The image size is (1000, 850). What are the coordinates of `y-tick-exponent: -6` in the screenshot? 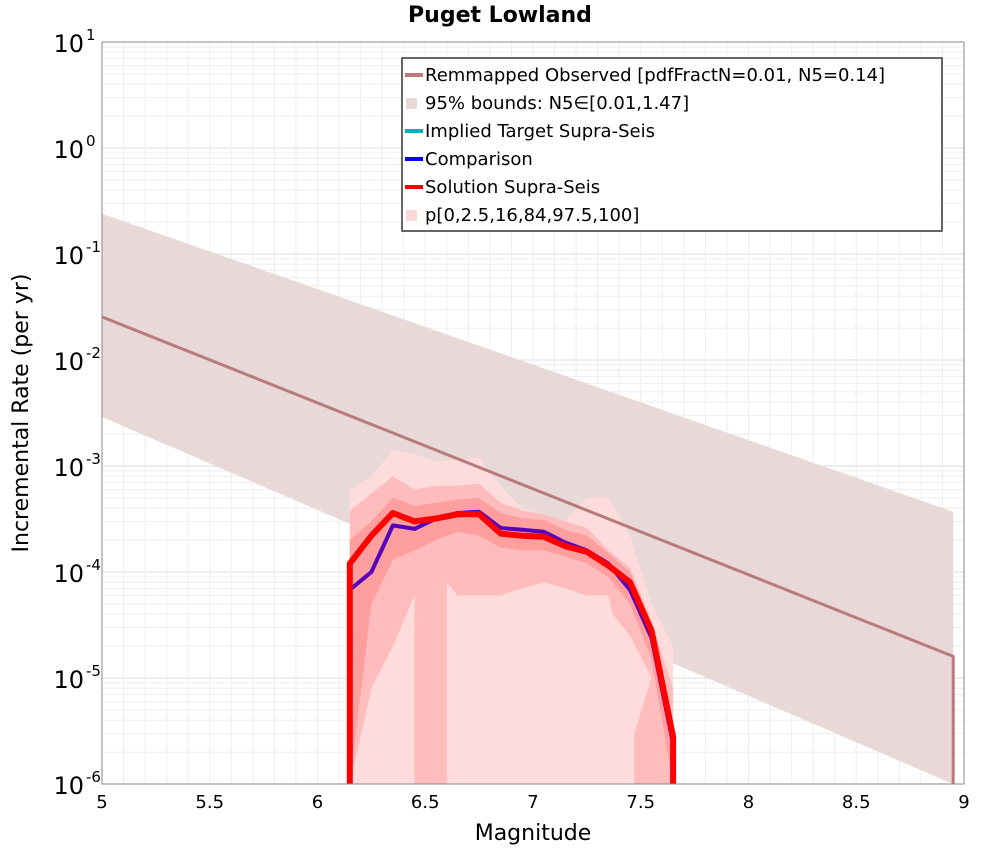 It's located at (93, 777).